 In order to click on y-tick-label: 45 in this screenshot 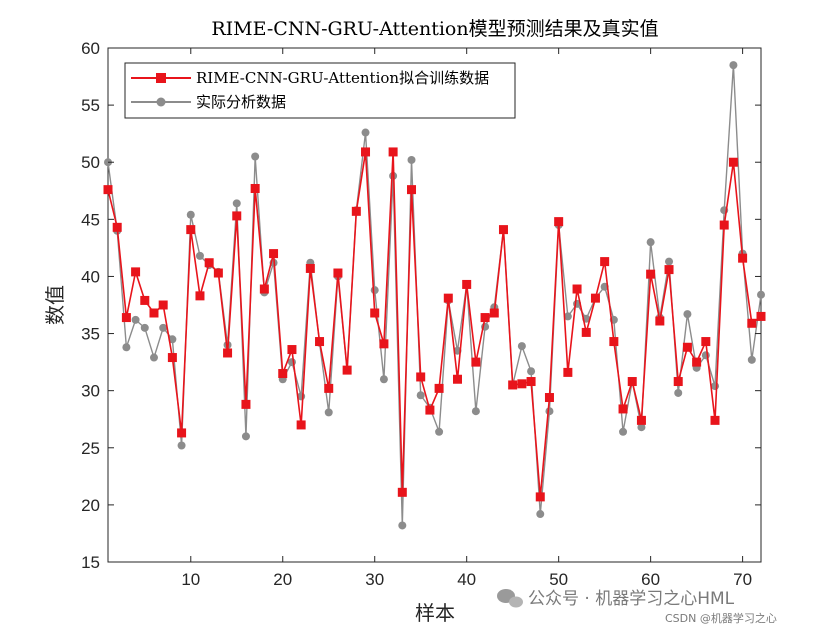, I will do `click(90, 219)`.